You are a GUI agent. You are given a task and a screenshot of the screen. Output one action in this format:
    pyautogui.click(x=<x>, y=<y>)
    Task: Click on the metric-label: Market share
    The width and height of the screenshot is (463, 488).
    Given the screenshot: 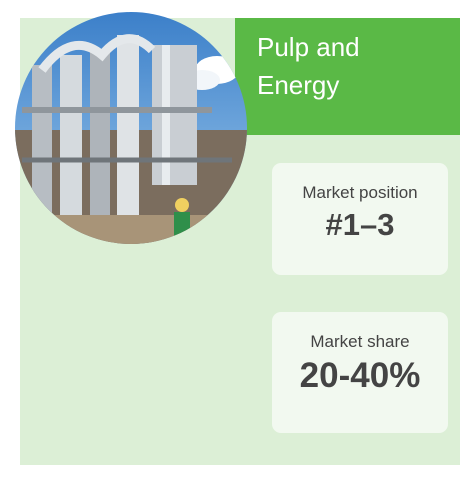 What is the action you would take?
    pyautogui.click(x=360, y=341)
    